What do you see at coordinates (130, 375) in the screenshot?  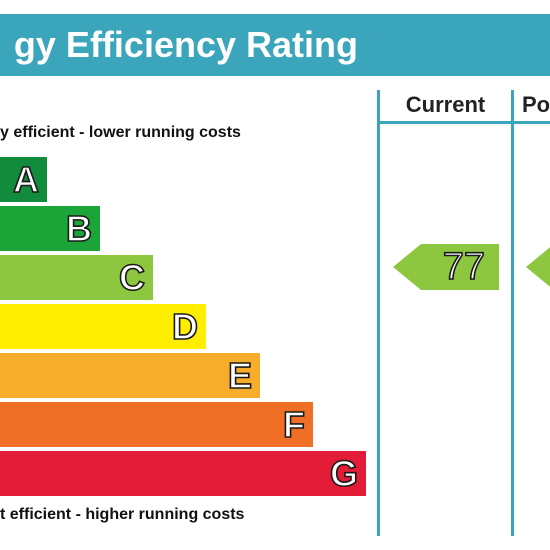 I see `band-e: E` at bounding box center [130, 375].